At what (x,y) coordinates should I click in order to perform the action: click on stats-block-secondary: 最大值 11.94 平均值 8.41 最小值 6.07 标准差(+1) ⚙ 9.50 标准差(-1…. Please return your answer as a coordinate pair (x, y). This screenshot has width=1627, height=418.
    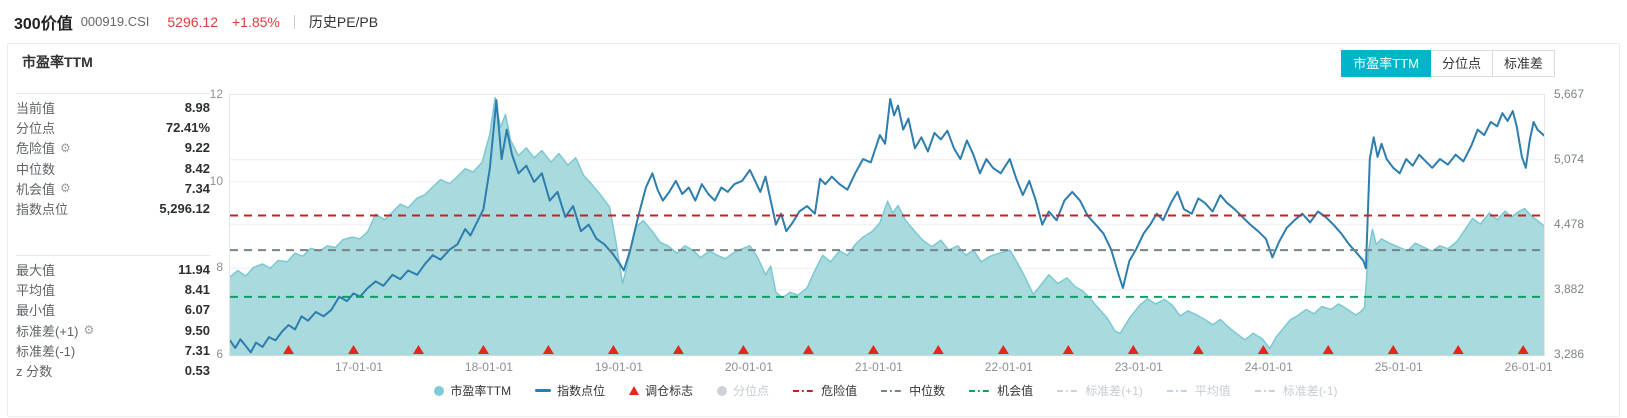
    Looking at the image, I should click on (113, 318).